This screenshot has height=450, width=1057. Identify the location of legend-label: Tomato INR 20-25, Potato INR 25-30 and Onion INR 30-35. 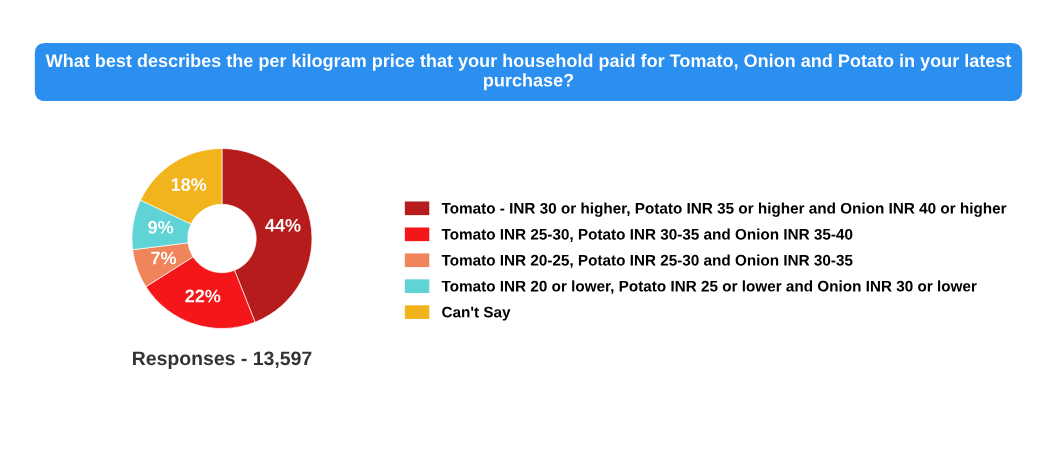
(647, 261).